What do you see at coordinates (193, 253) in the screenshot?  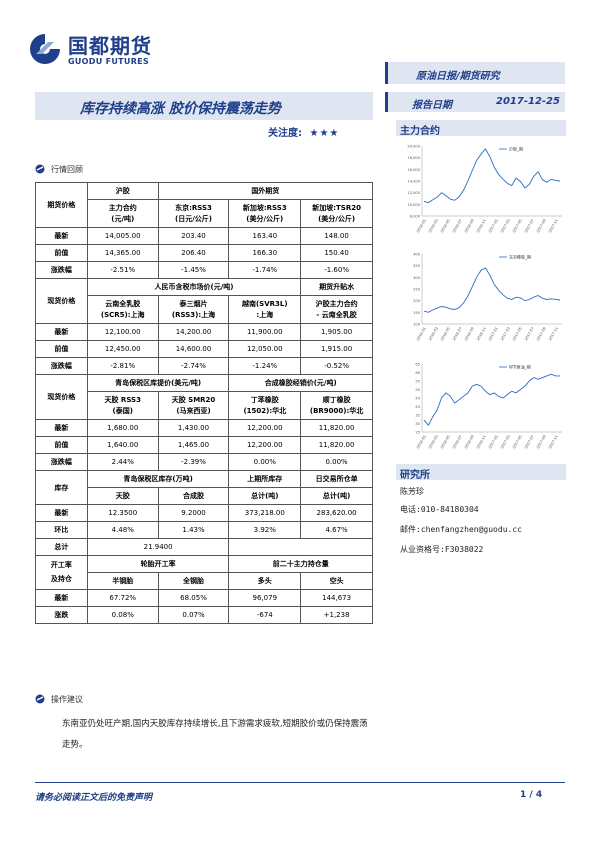 I see `cell: 206.40` at bounding box center [193, 253].